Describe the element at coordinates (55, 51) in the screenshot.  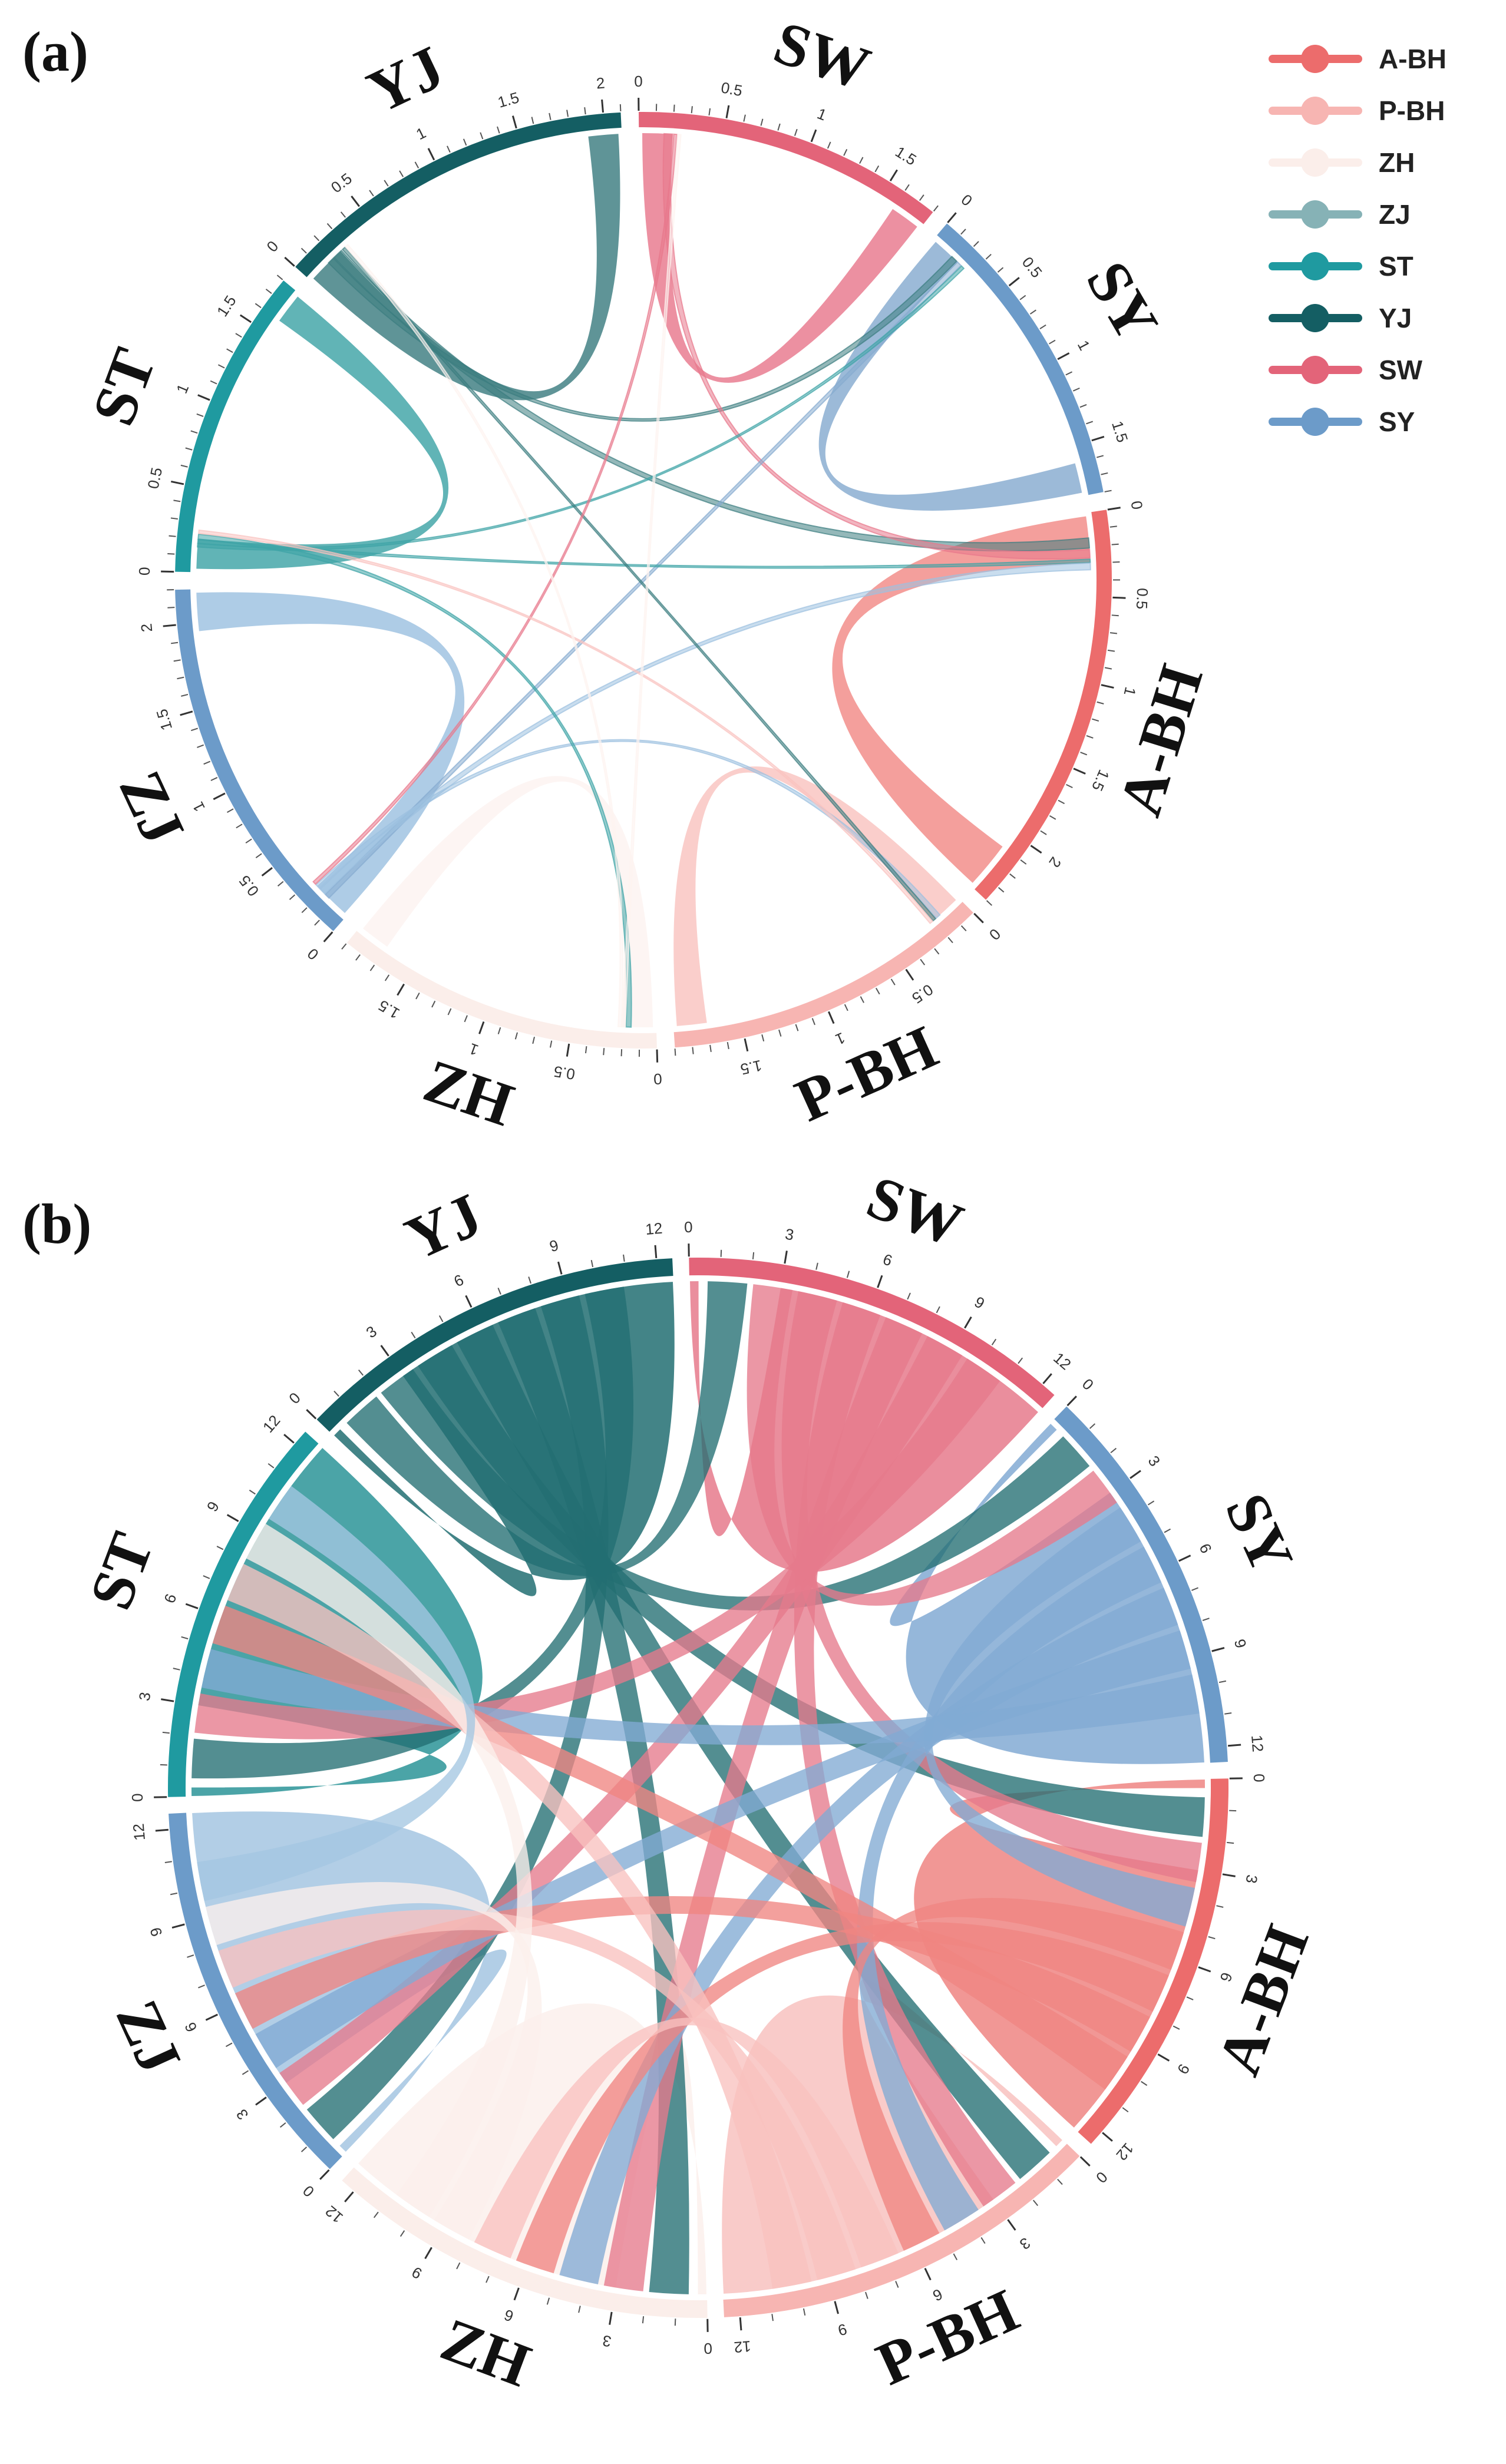
I see `panel-label-a: (a)` at that location.